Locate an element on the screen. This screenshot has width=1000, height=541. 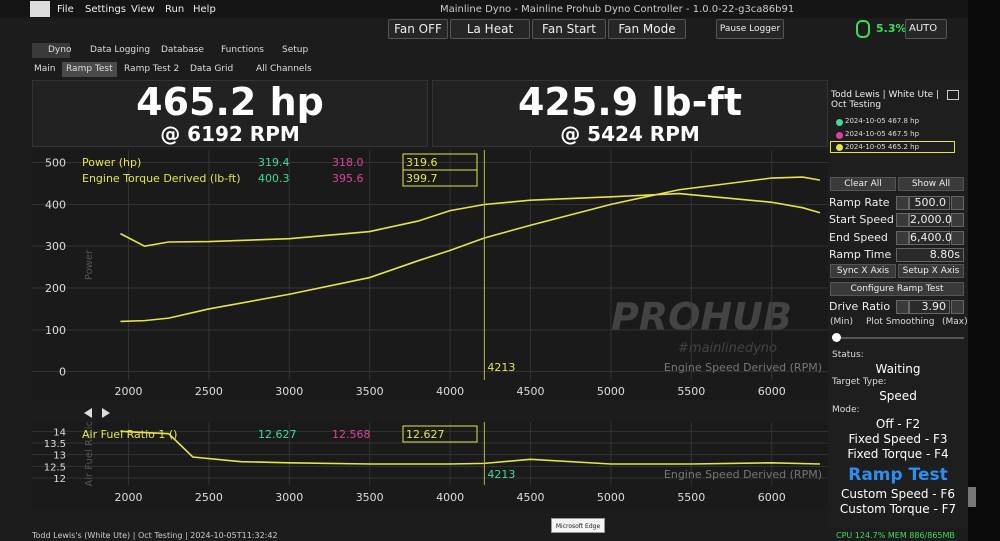
percent-readout: 5.3% is located at coordinates (891, 28).